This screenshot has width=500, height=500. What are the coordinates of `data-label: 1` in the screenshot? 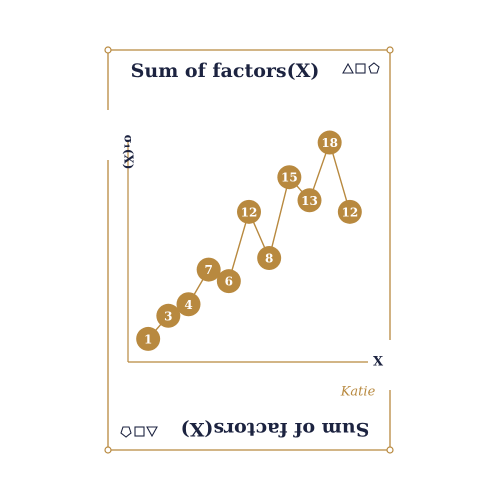 It's located at (148, 339).